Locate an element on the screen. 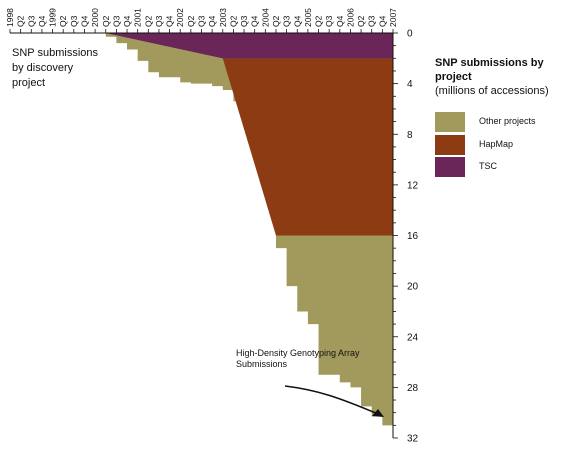 This screenshot has height=475, width=582. y-tick-label: 4 is located at coordinates (410, 84).